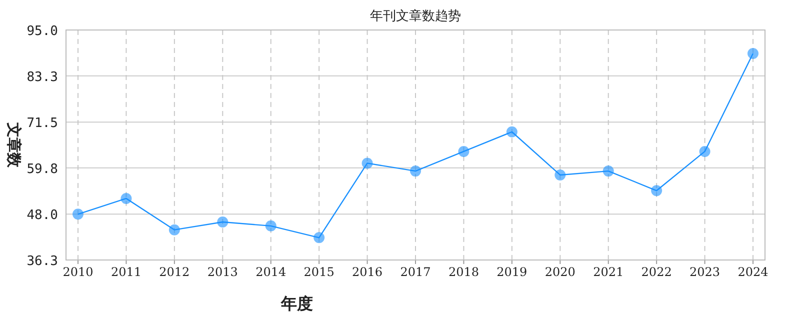  Describe the element at coordinates (42, 261) in the screenshot. I see `y-tick-label: 36.3` at that location.